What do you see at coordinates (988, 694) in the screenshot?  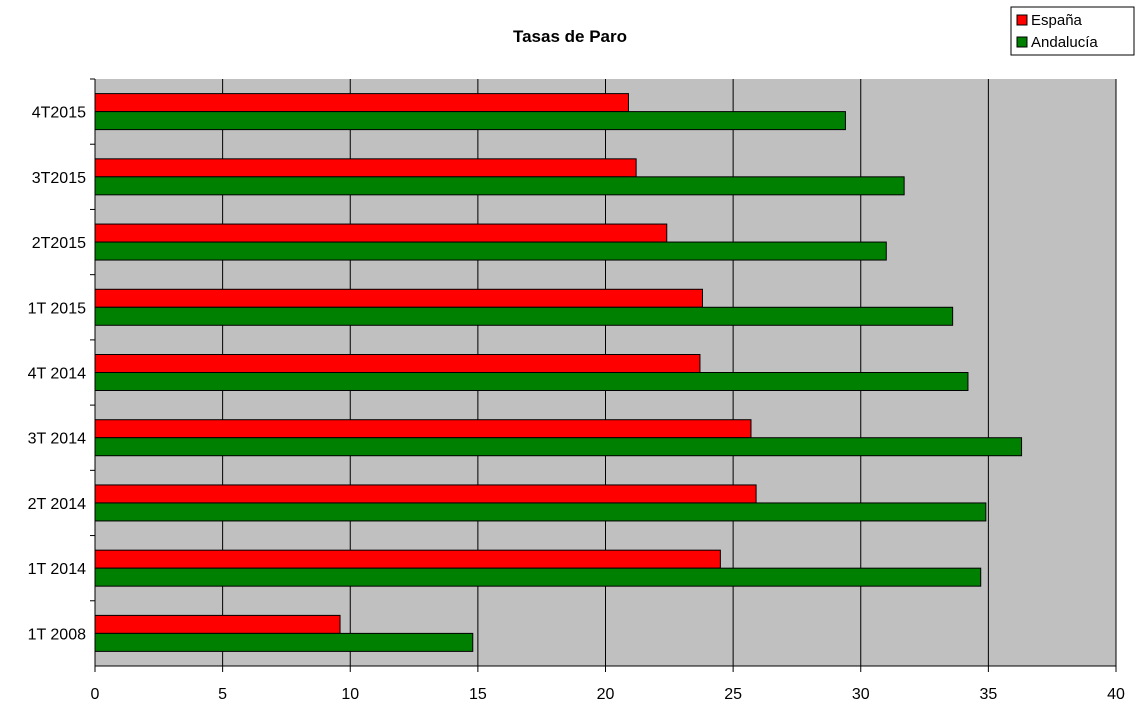 I see `x-tick-label: 35` at bounding box center [988, 694].